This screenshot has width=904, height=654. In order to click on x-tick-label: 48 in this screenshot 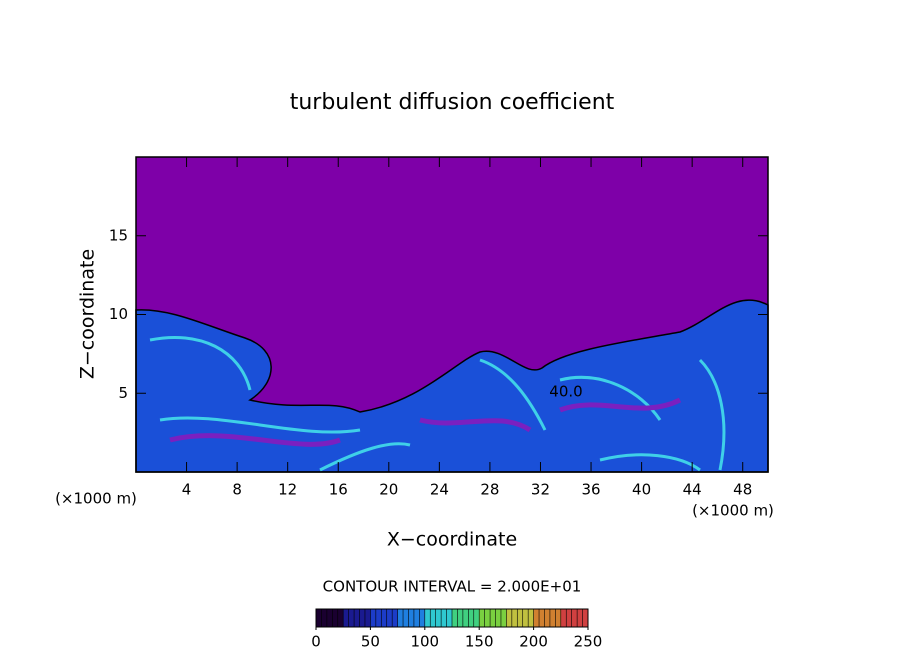, I will do `click(742, 490)`.